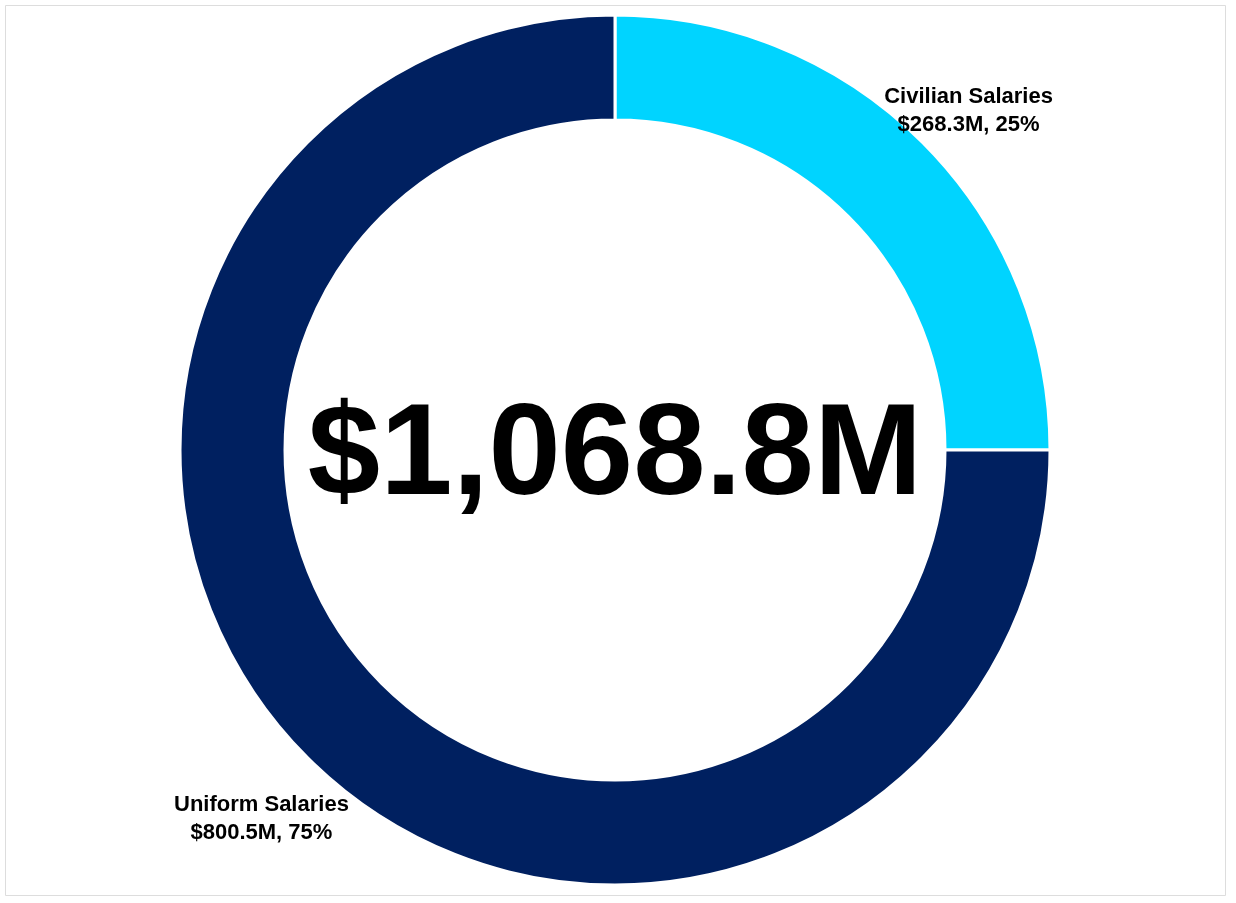  I want to click on text: $1,068.8M, so click(615, 449).